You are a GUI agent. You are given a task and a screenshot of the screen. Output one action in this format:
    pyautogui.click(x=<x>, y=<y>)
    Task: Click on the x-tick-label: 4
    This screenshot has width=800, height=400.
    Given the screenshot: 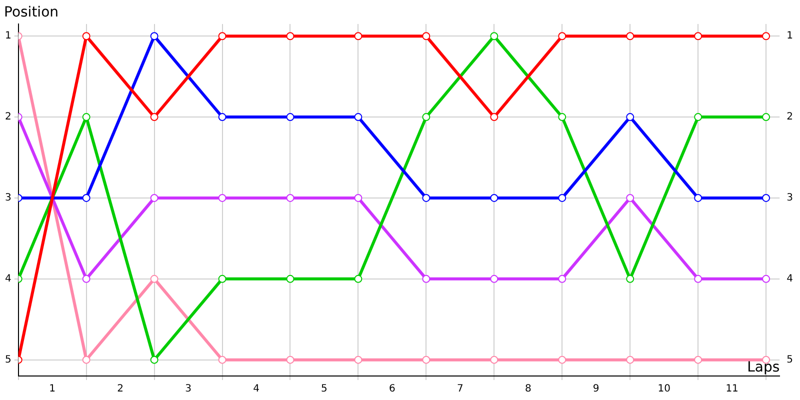 What is the action you would take?
    pyautogui.click(x=256, y=389)
    